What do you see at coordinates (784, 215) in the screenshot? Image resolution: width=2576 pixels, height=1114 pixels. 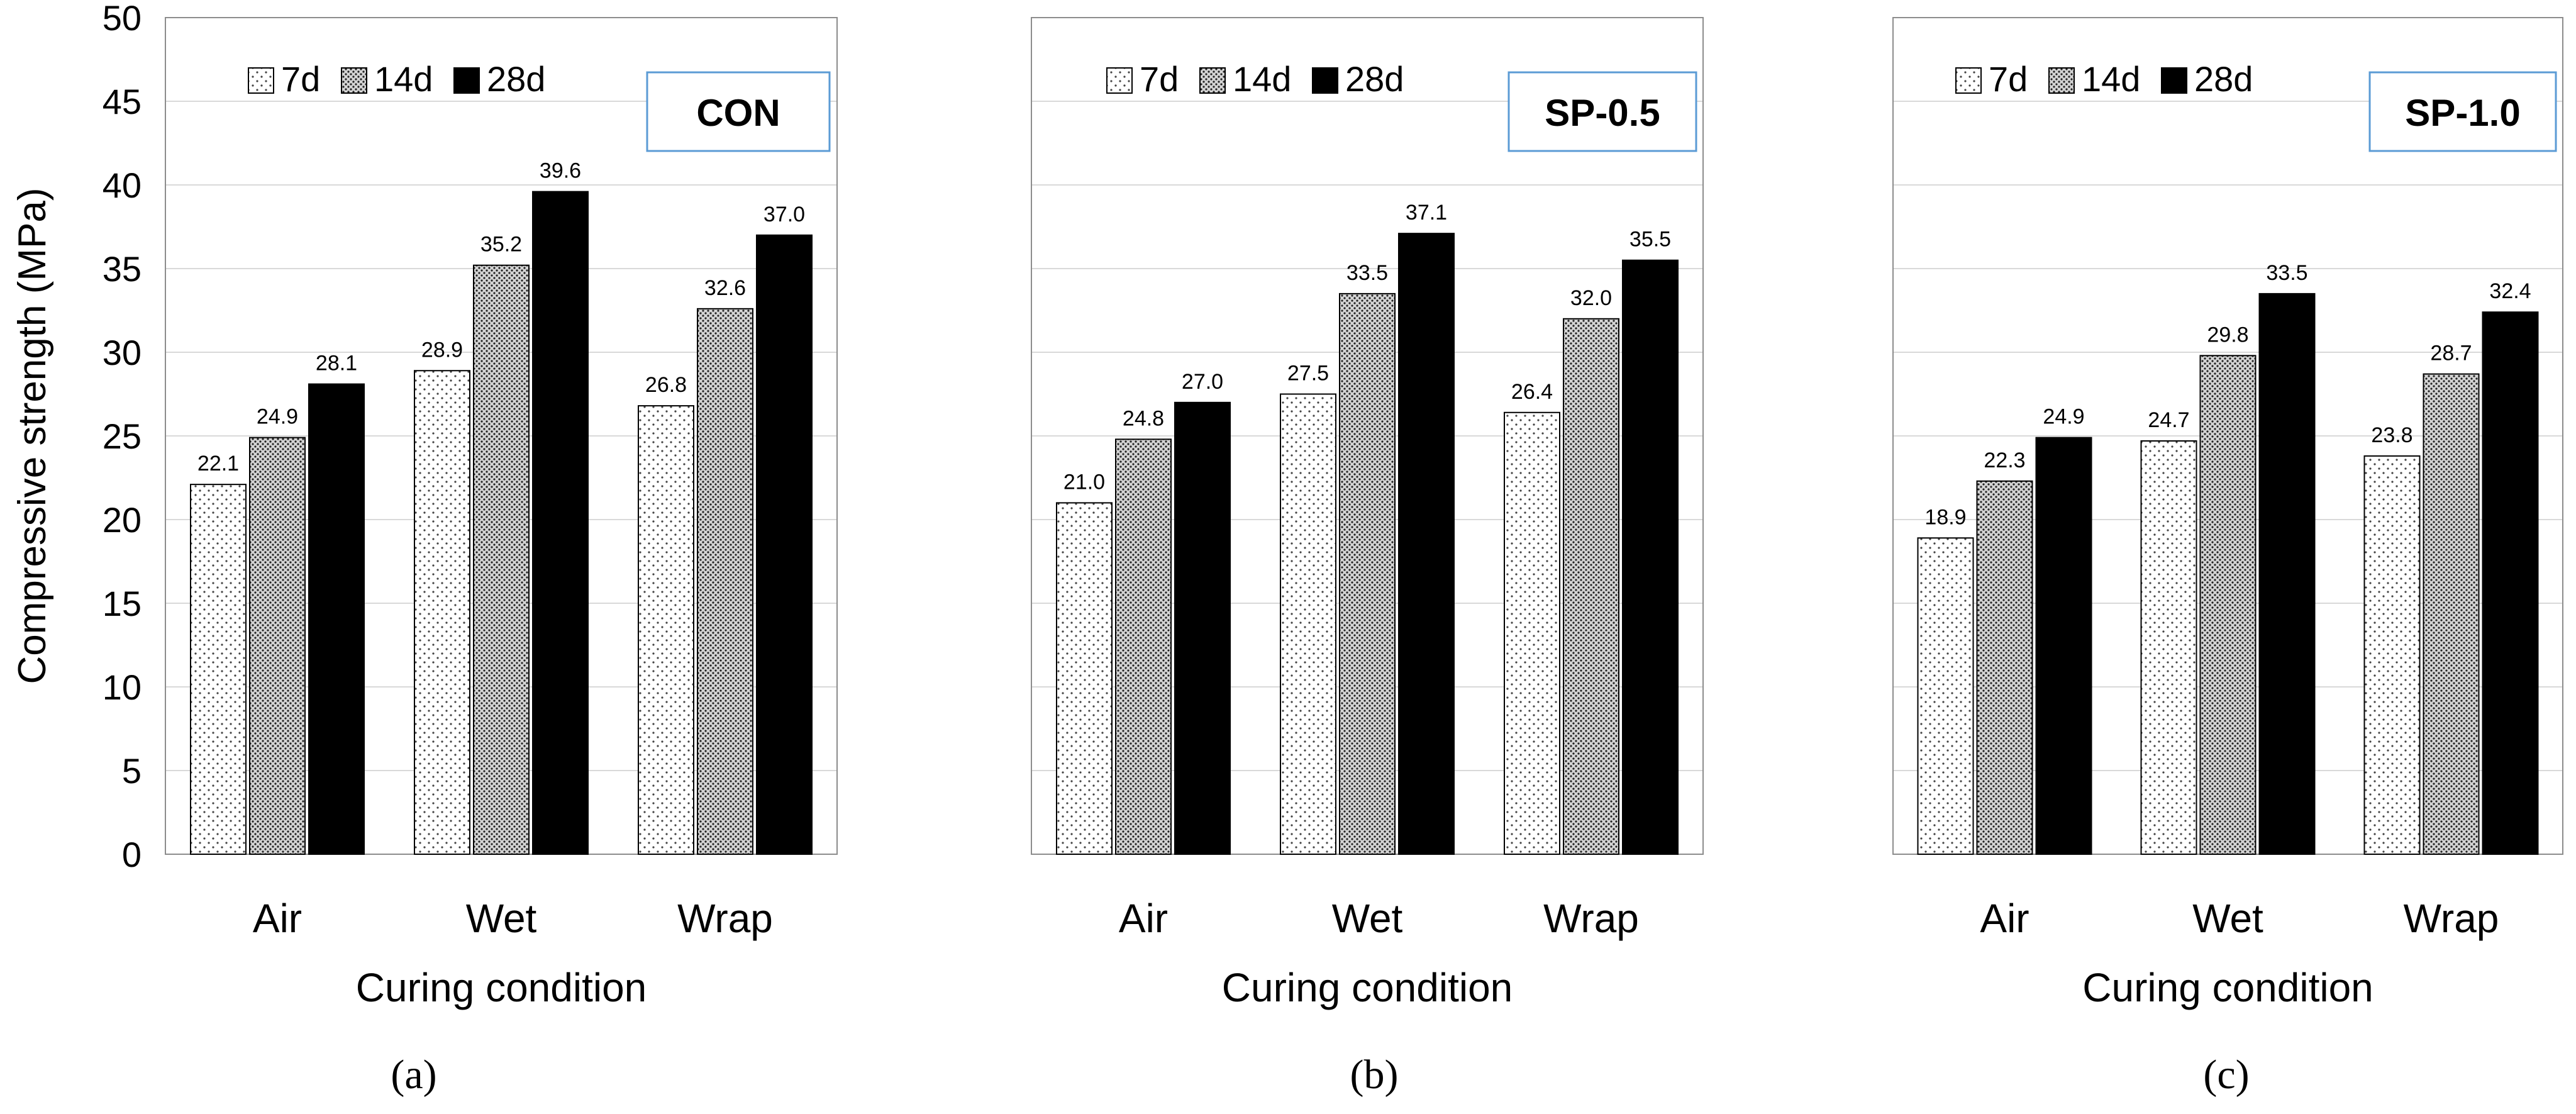 I see `data-label: 37.0` at bounding box center [784, 215].